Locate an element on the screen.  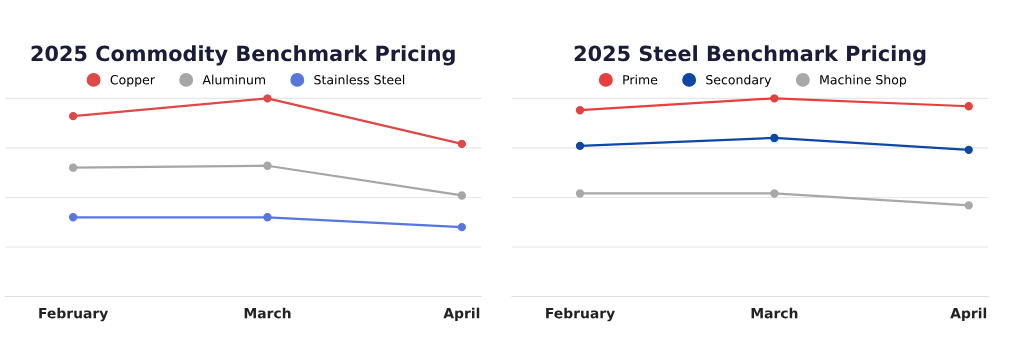
legend-label: Stainless Steel is located at coordinates (359, 79).